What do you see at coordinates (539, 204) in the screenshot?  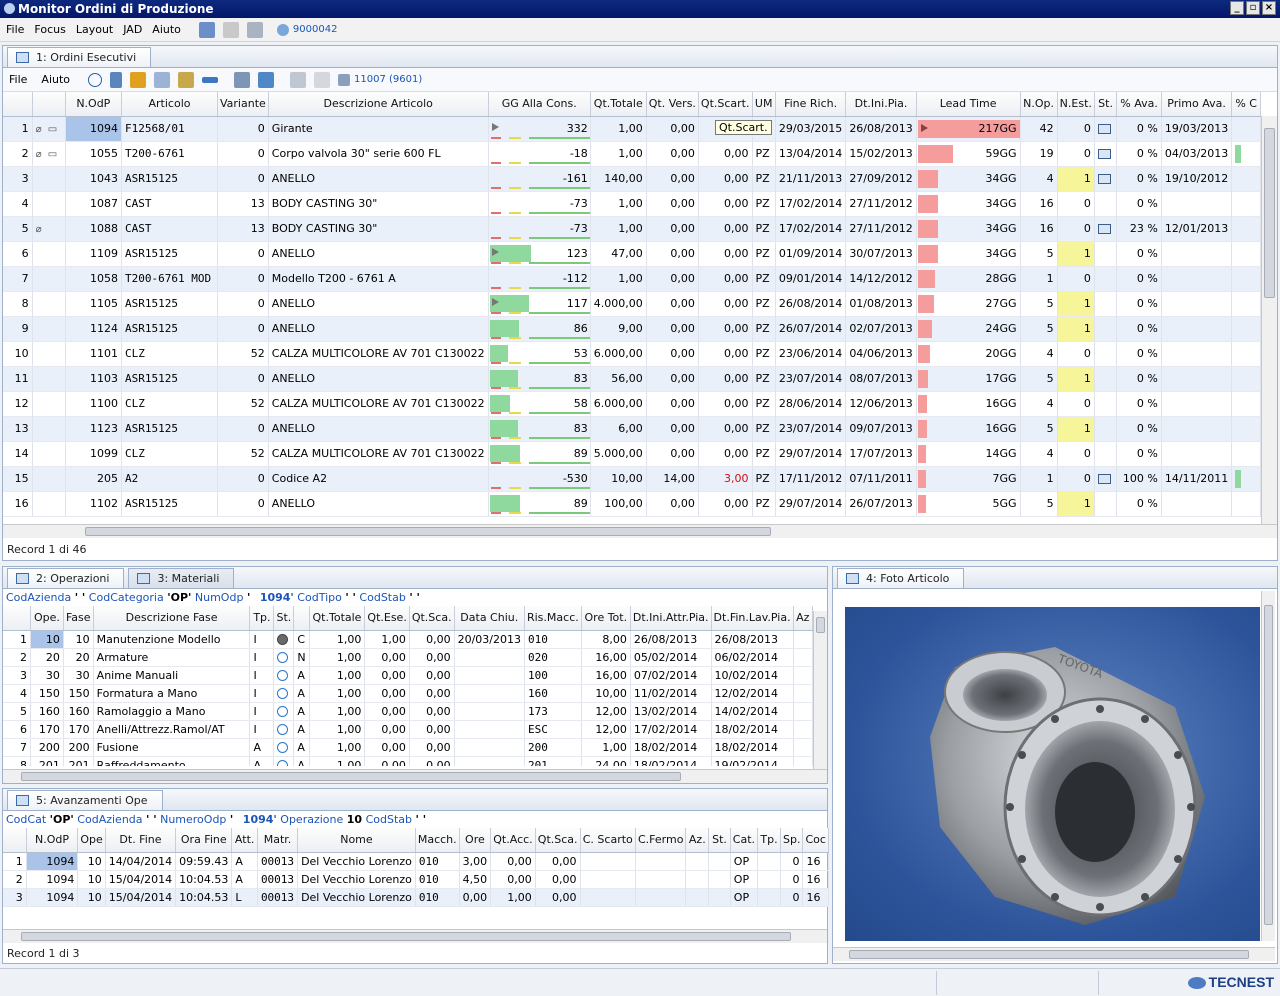 I see `gg-cons-cell: -73` at bounding box center [539, 204].